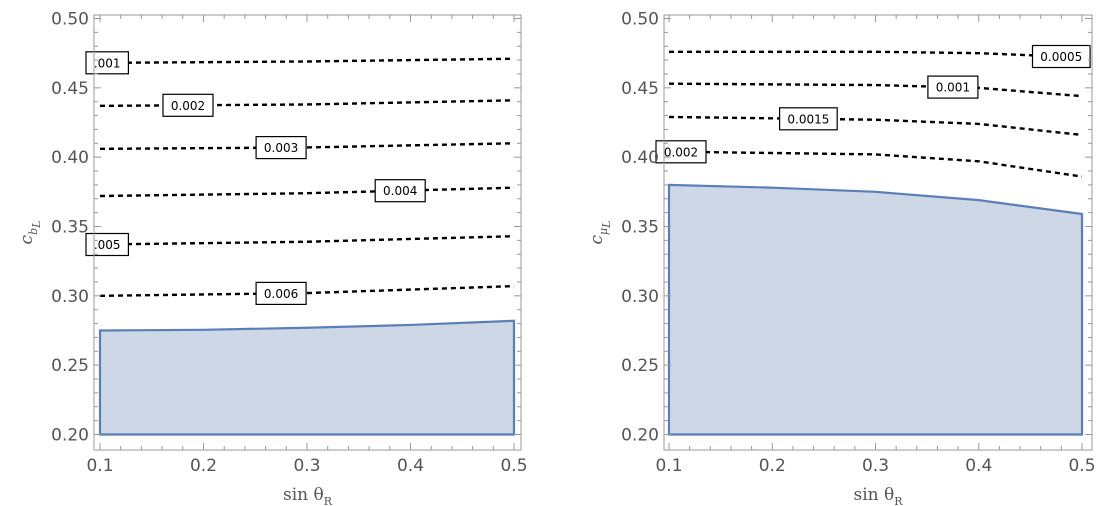 This screenshot has height=506, width=1101. I want to click on y-axis-label: cμL, so click(600, 233).